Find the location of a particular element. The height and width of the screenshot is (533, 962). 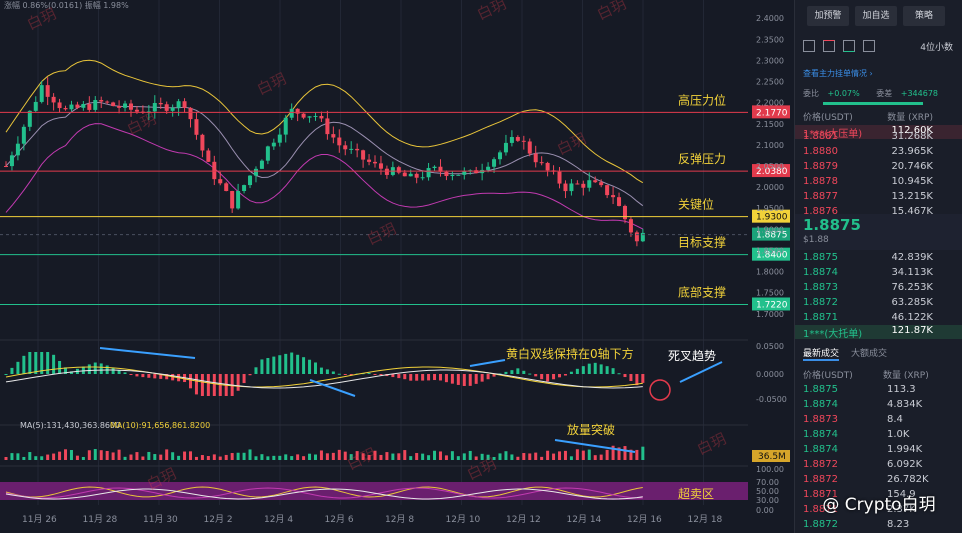

ask-row: 1.8878 10.945K is located at coordinates (878, 183).